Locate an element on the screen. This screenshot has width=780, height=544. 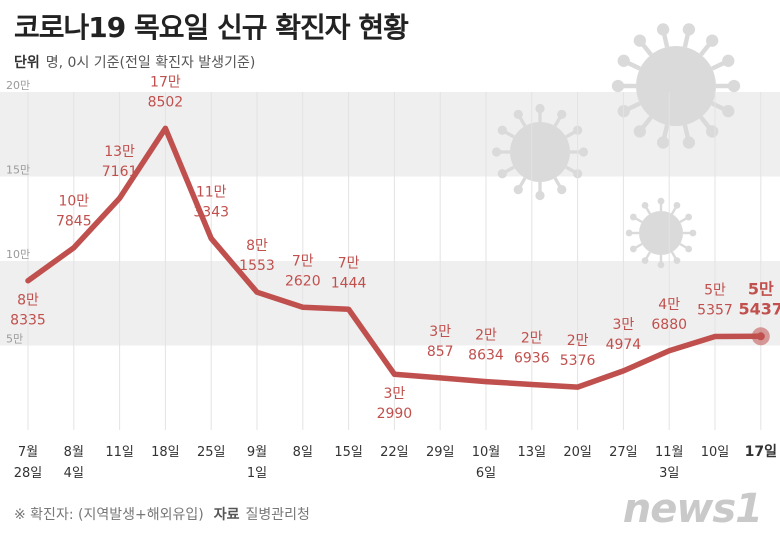
virus-medium is located at coordinates (540, 152).